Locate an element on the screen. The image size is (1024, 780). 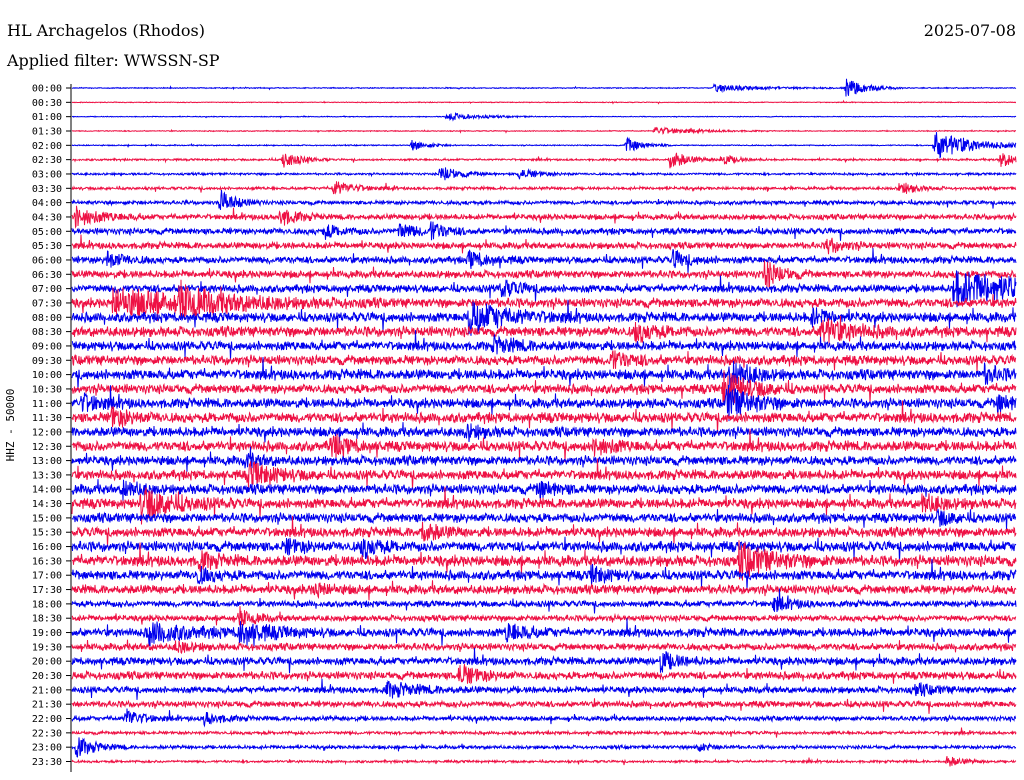
tick-label: 07:00 is located at coordinates (47, 289).